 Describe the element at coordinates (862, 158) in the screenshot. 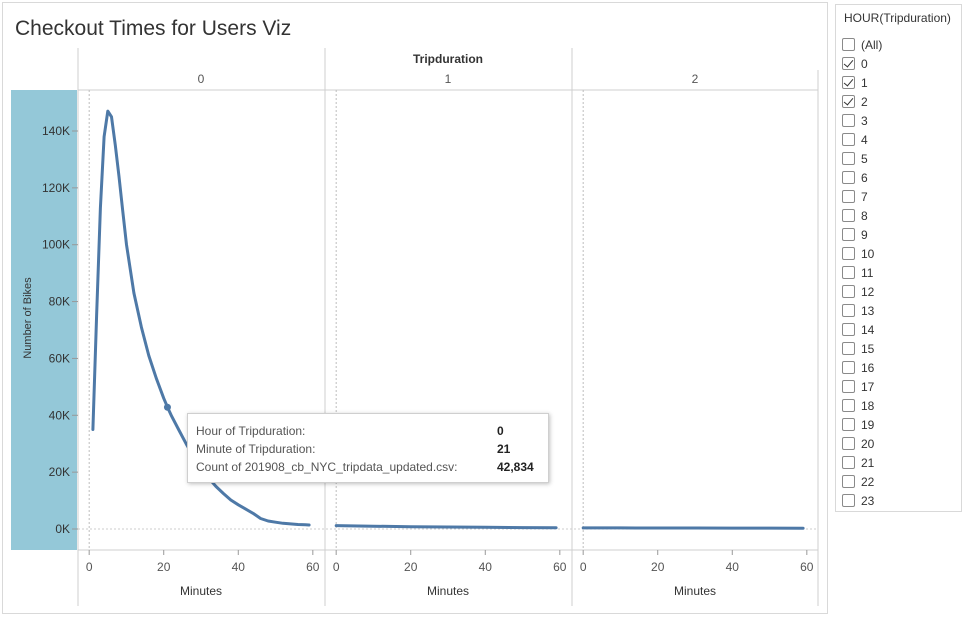

I see `filter-item-5: 5` at that location.